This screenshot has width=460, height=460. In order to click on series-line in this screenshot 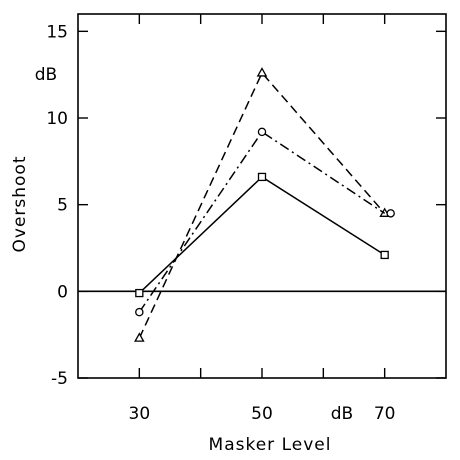, I will do `click(262, 234)`.